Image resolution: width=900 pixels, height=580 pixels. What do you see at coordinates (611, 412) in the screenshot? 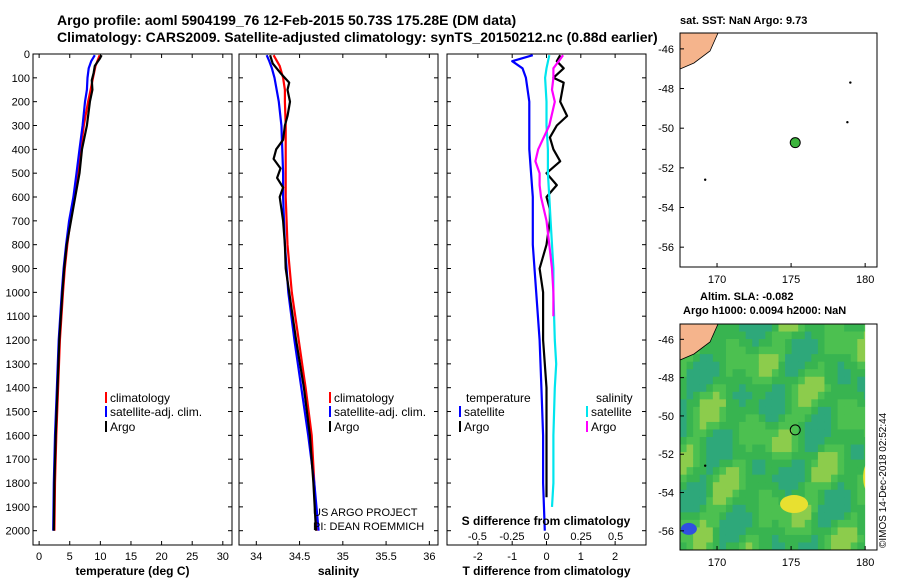
I see `diff-legend-sal-satellite-label: satellite` at bounding box center [611, 412].